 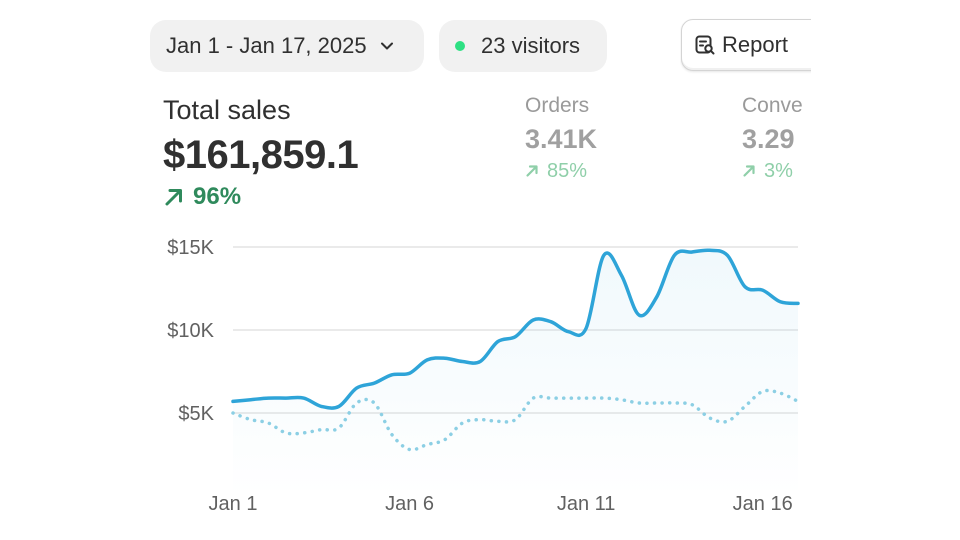 I want to click on date-range-picker: Jan 1 - Jan 17, 2025, so click(x=287, y=46).